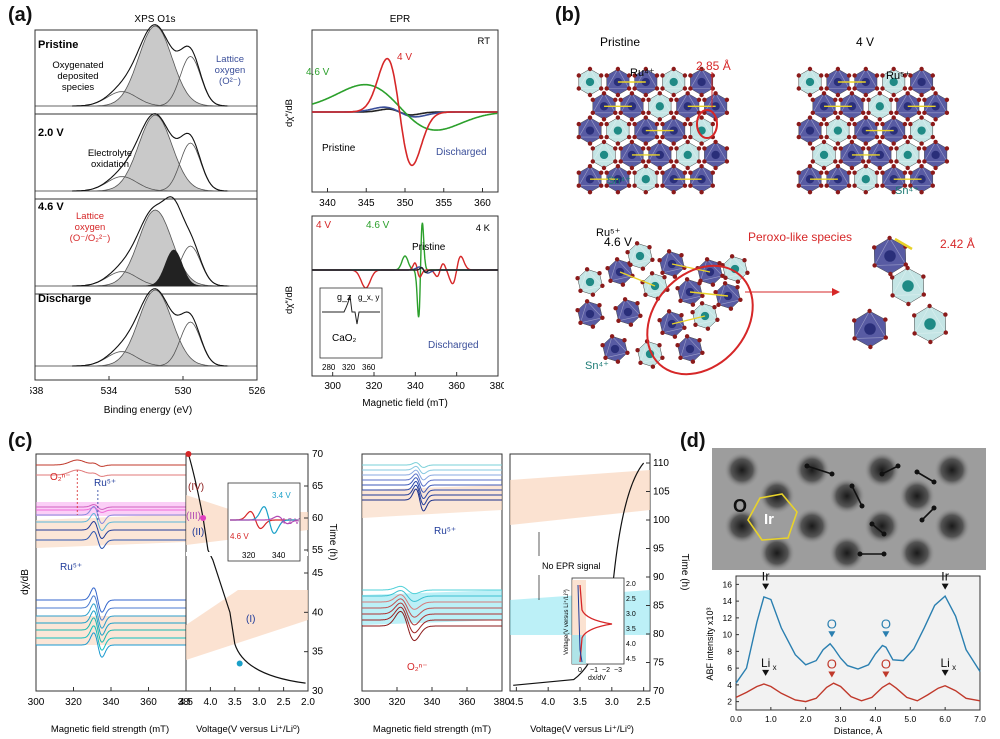 Image resolution: width=1000 pixels, height=739 pixels. What do you see at coordinates (606, 670) in the screenshot?
I see `c-right-inset-x-tick: −2` at bounding box center [606, 670].